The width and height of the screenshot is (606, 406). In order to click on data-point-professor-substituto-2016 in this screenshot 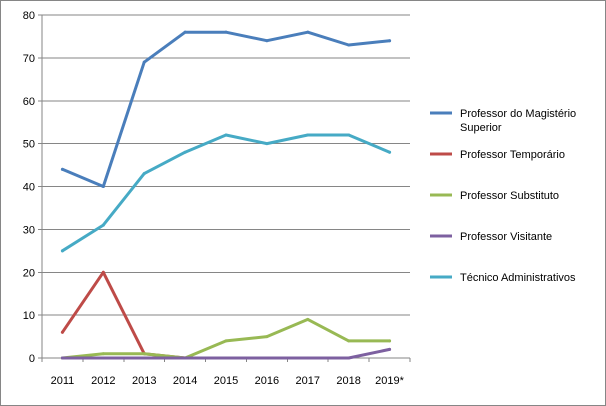, I will do `click(267, 337)`.